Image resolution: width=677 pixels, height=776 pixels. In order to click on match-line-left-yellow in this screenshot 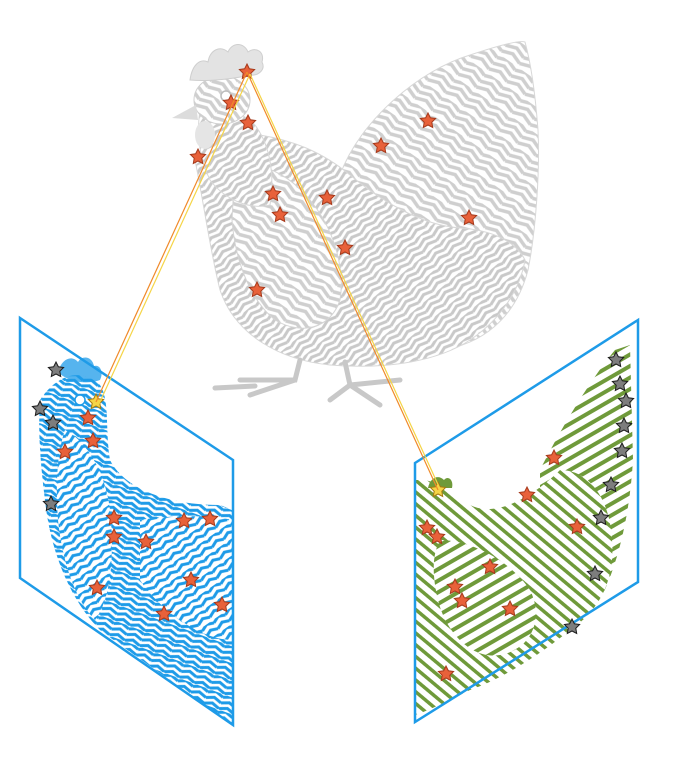, I will do `click(174, 239)`.